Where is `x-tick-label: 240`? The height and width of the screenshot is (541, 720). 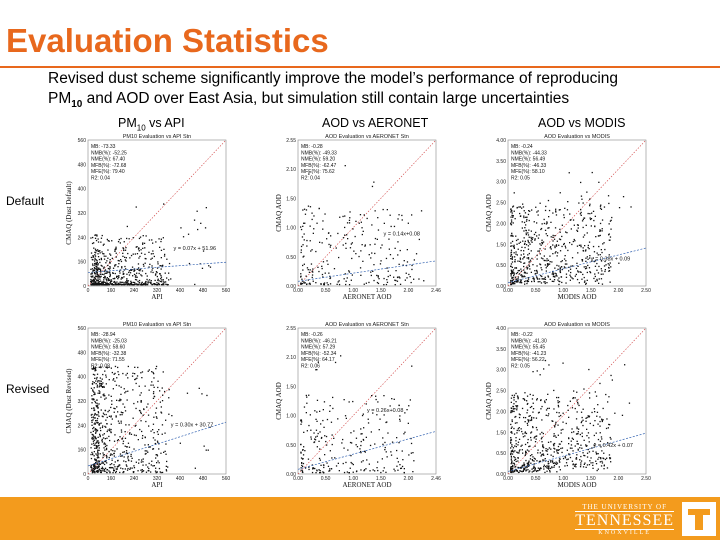
x-tick-label: 240 is located at coordinates (134, 479).